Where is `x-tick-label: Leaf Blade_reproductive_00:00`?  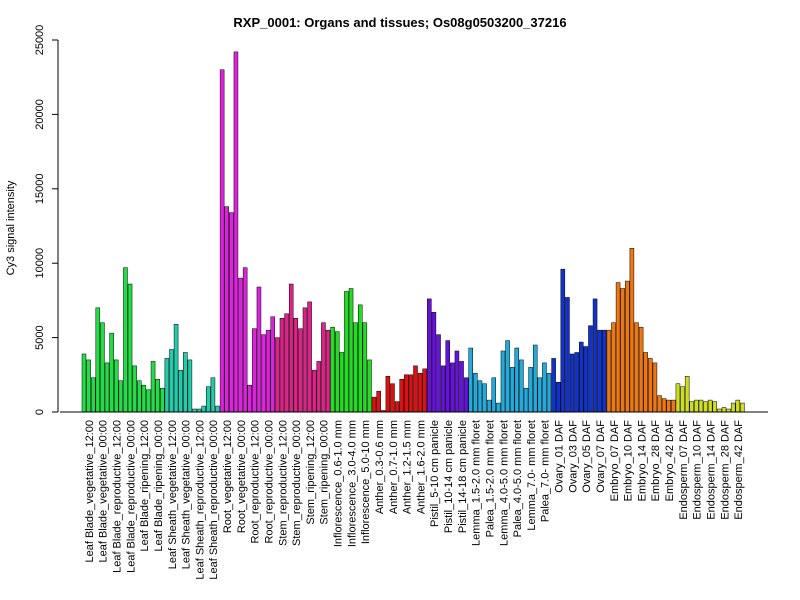 x-tick-label: Leaf Blade_reproductive_00:00 is located at coordinates (131, 496).